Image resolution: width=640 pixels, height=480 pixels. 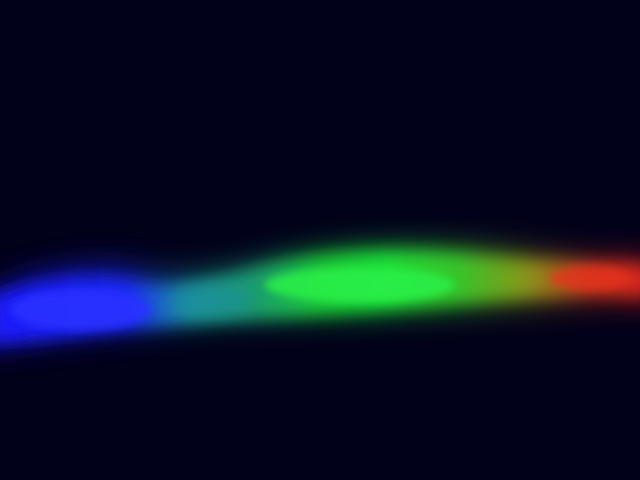 I want to click on cyan-transition, so click(x=210, y=300).